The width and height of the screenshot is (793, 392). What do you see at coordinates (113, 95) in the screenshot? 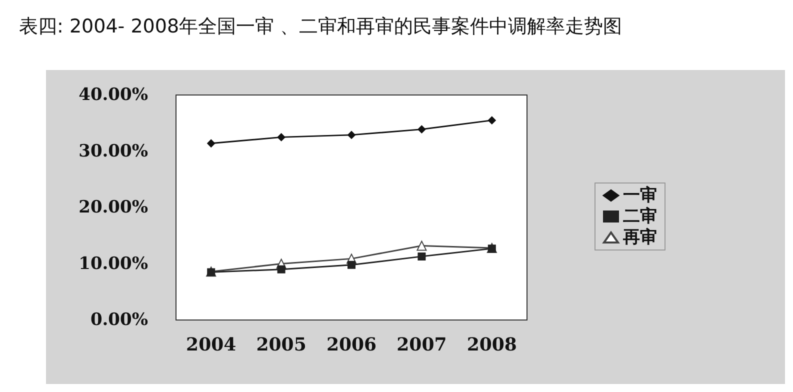
I see `y-tick-label: 40.00%` at bounding box center [113, 95].